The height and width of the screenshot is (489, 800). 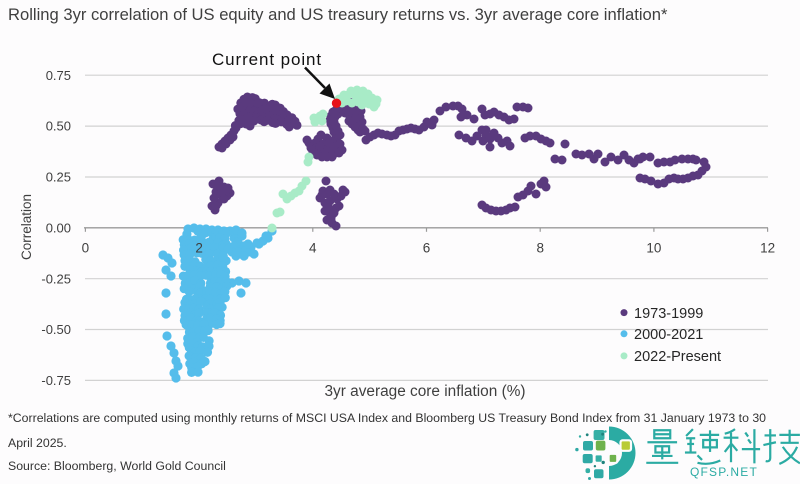 I want to click on svg-text: 0.00, so click(x=58, y=227).